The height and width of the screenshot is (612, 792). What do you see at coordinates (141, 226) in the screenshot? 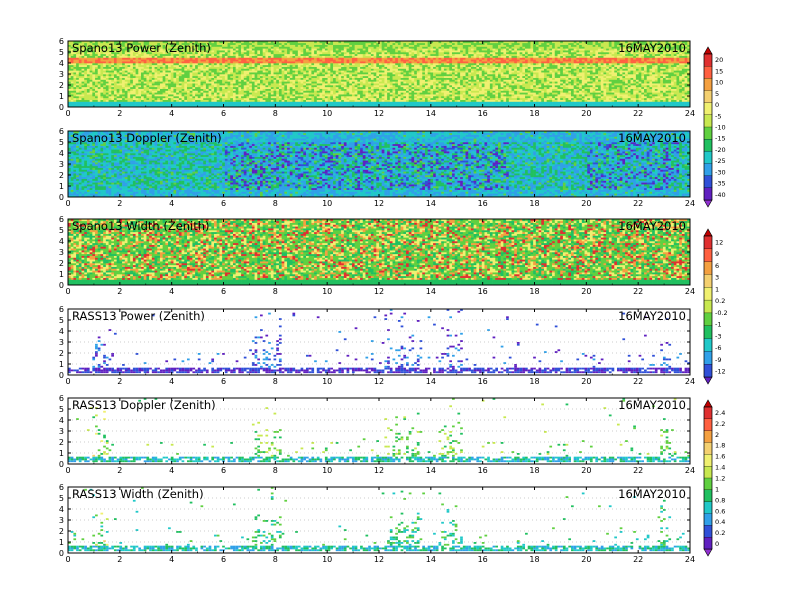
I see `panel-title: Spano13 Width (Zenith)` at bounding box center [141, 226].